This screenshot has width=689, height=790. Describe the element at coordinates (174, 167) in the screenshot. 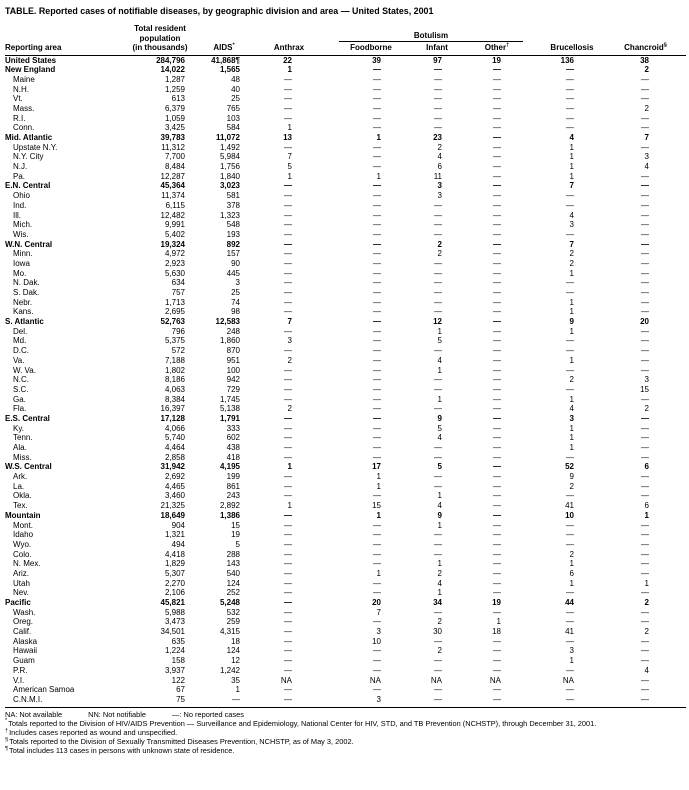

I see `value-cell: 8,484` at that location.